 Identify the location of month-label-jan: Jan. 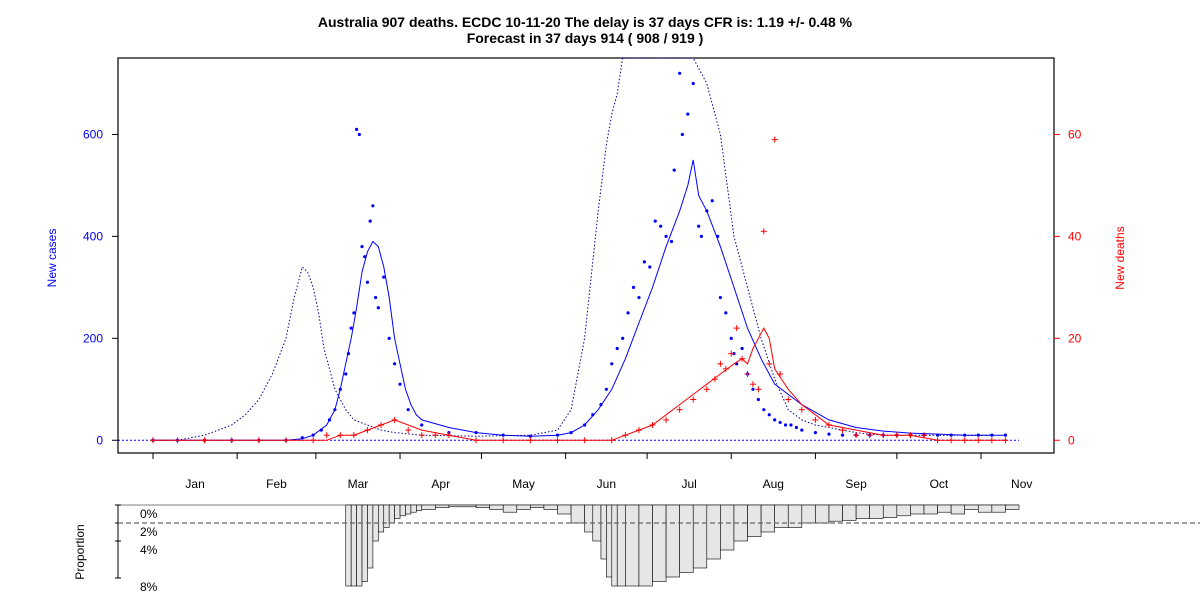
(194, 484).